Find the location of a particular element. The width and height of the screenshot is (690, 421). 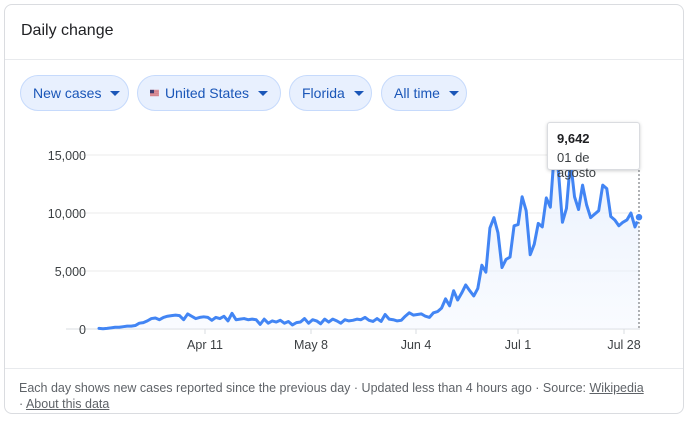

about-data-link: About this data is located at coordinates (67, 404).